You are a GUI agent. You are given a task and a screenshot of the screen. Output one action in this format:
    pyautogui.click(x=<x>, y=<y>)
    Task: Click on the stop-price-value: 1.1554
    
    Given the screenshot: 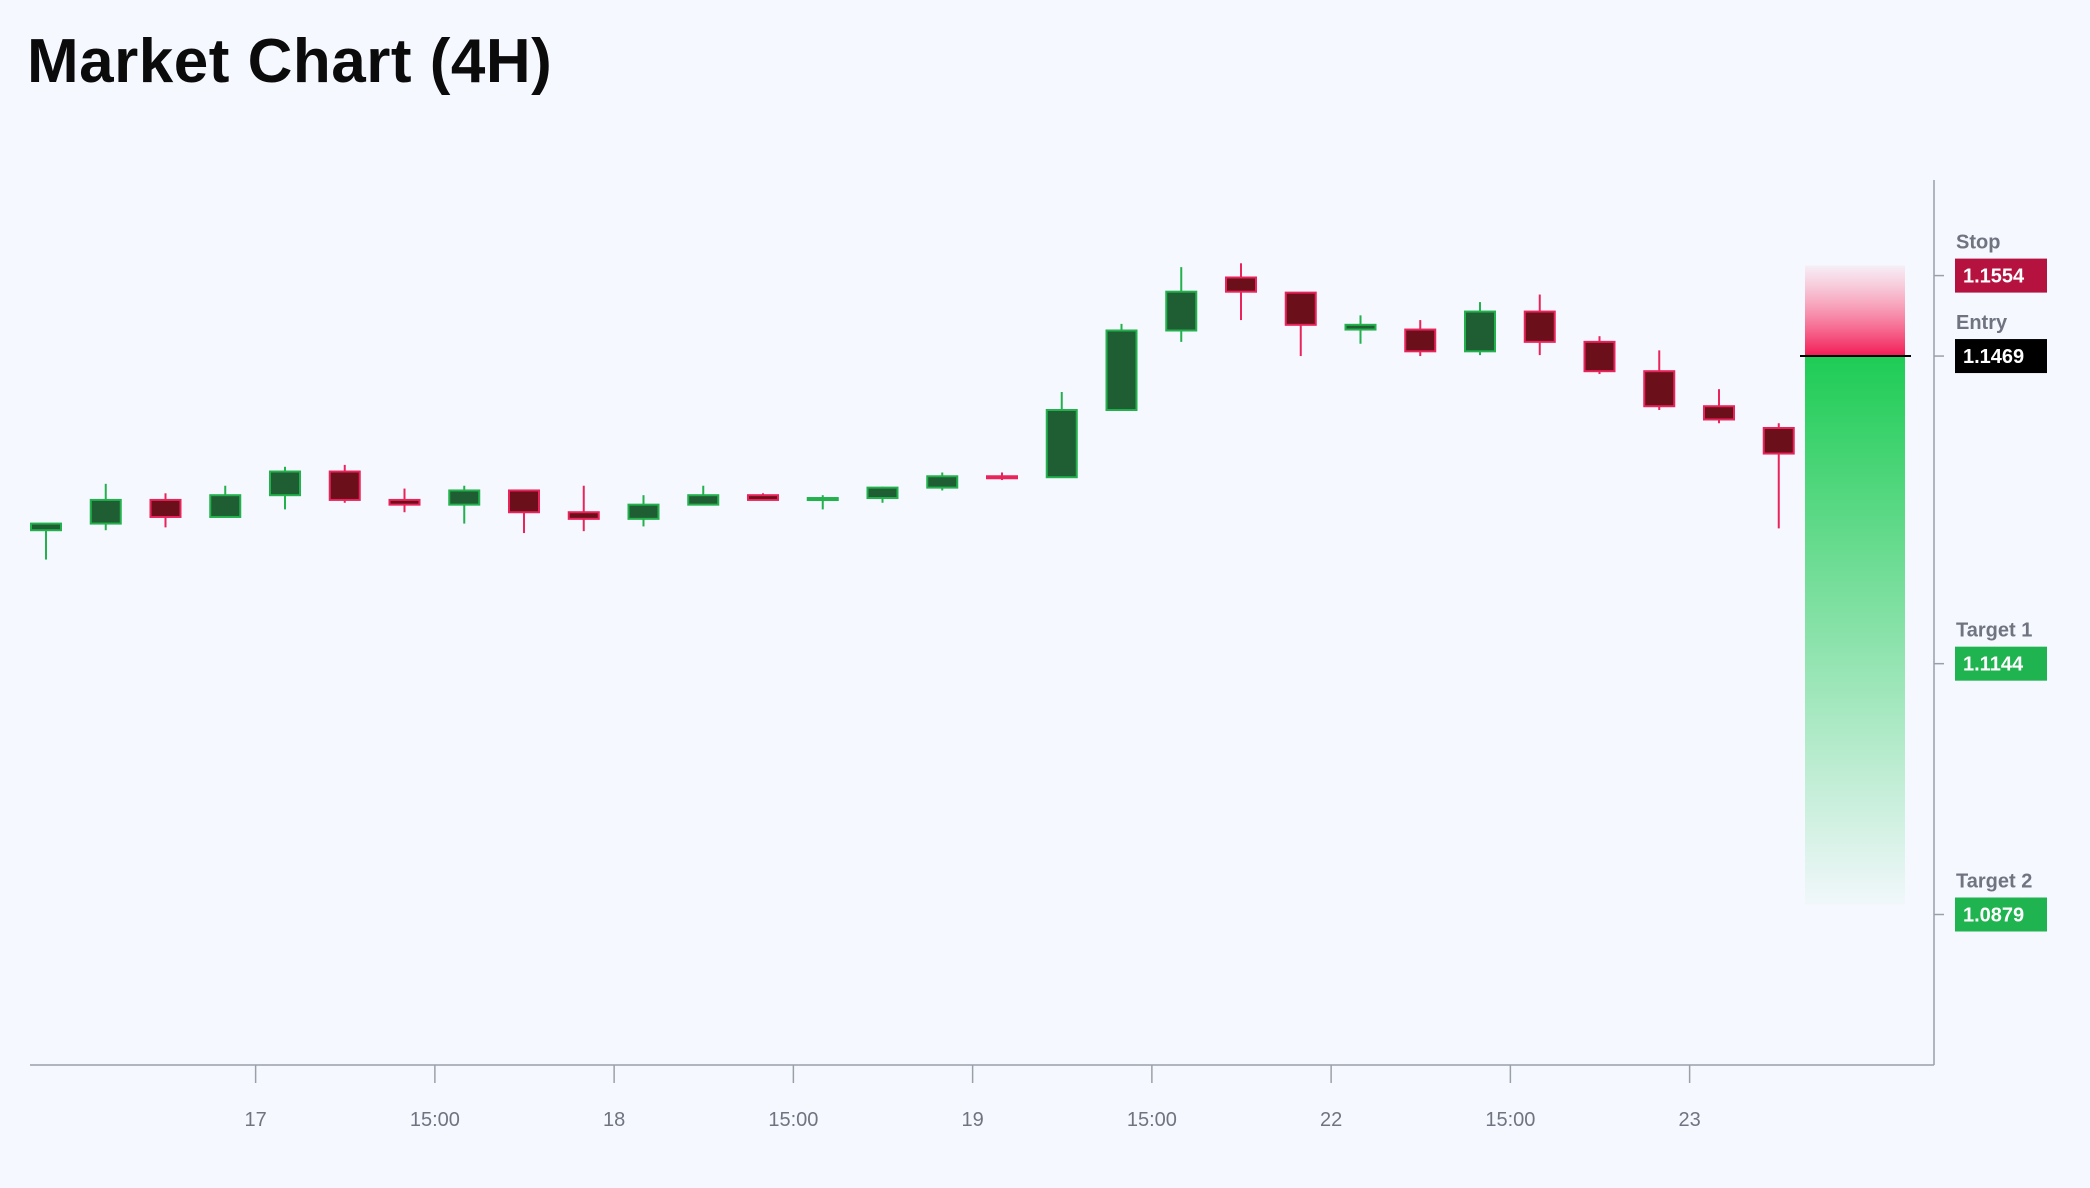 What is the action you would take?
    pyautogui.click(x=1994, y=277)
    